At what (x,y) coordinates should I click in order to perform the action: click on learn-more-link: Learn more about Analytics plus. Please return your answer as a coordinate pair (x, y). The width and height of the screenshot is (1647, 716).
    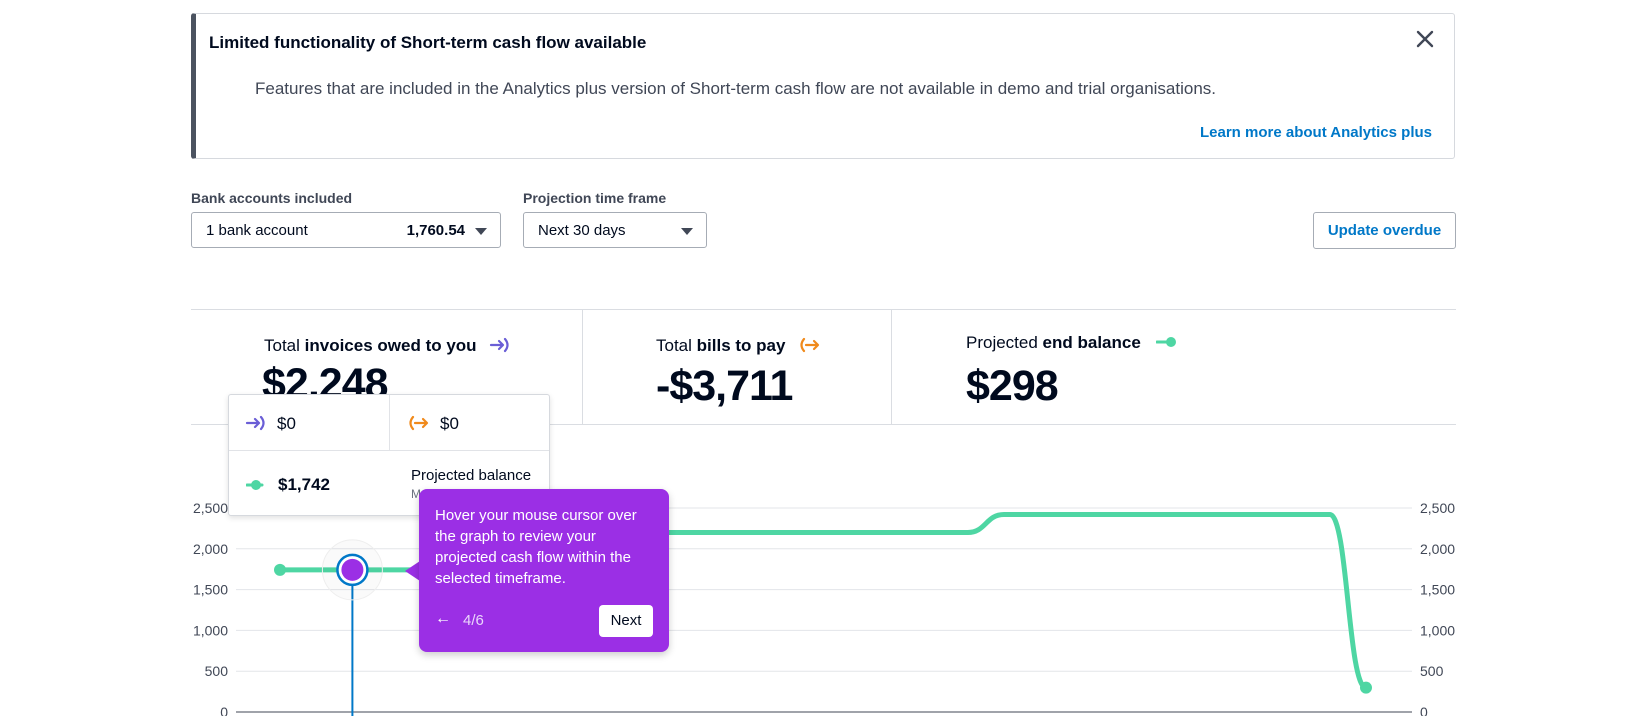
    Looking at the image, I should click on (1316, 132).